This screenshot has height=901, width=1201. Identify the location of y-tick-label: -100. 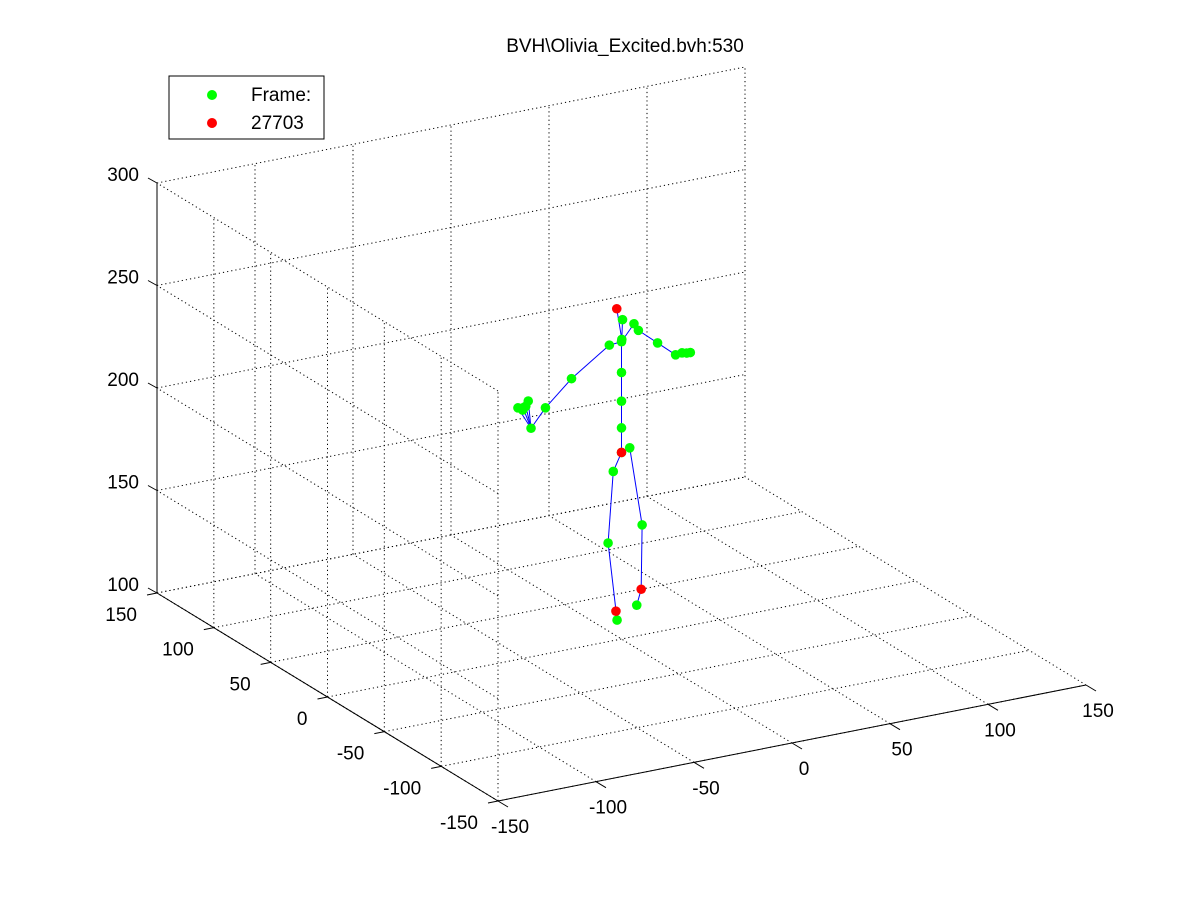
(402, 788).